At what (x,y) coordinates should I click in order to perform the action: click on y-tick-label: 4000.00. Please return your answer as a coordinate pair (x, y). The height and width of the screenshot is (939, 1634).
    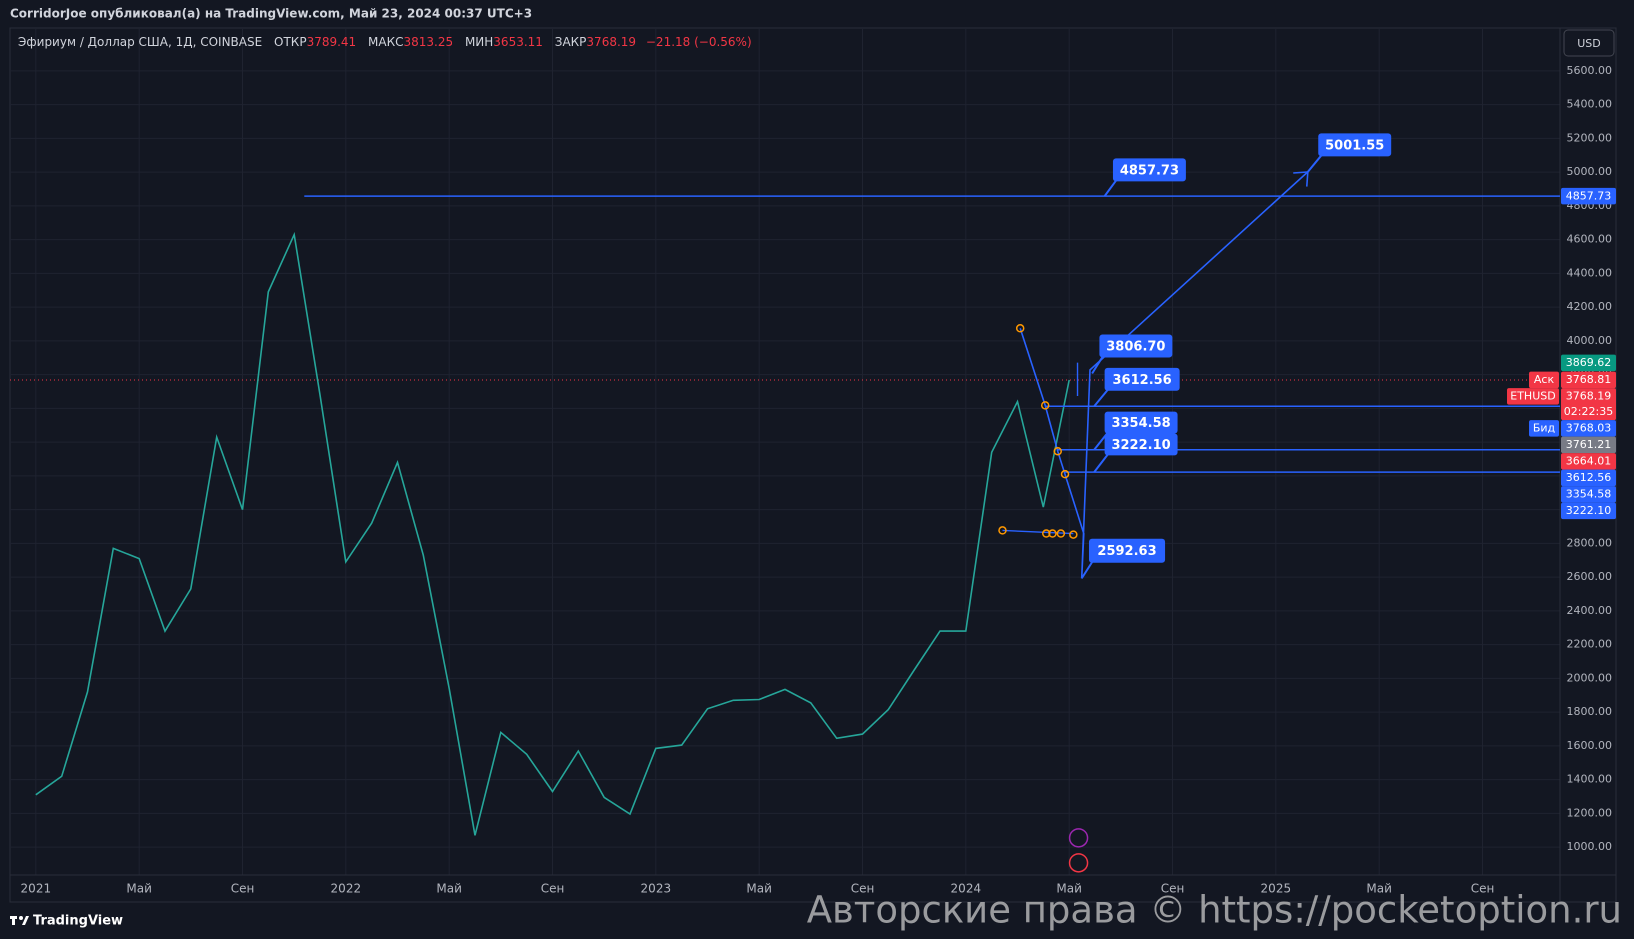
    Looking at the image, I should click on (1590, 340).